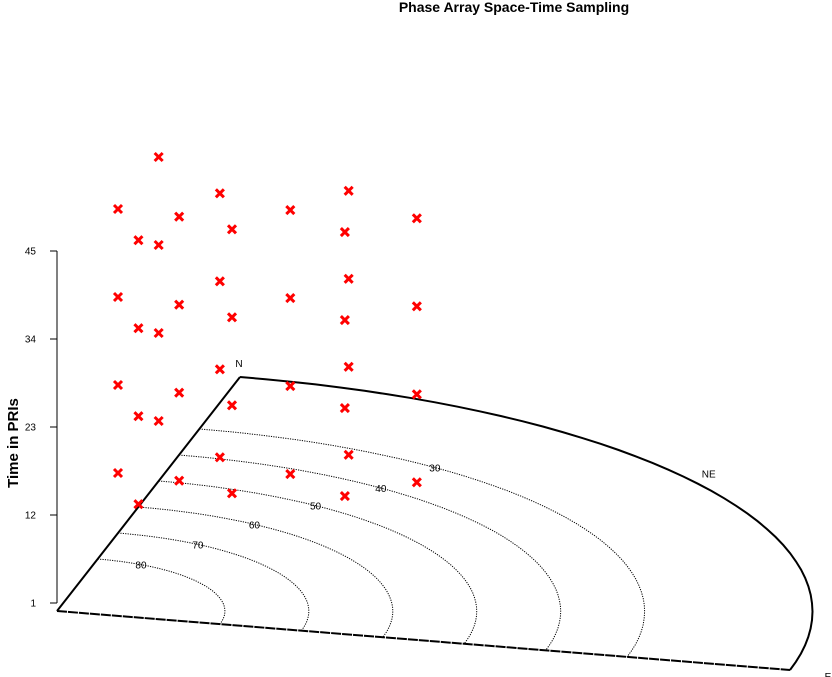 This screenshot has height=677, width=832. Describe the element at coordinates (709, 474) in the screenshot. I see `direction-label: NE` at that location.